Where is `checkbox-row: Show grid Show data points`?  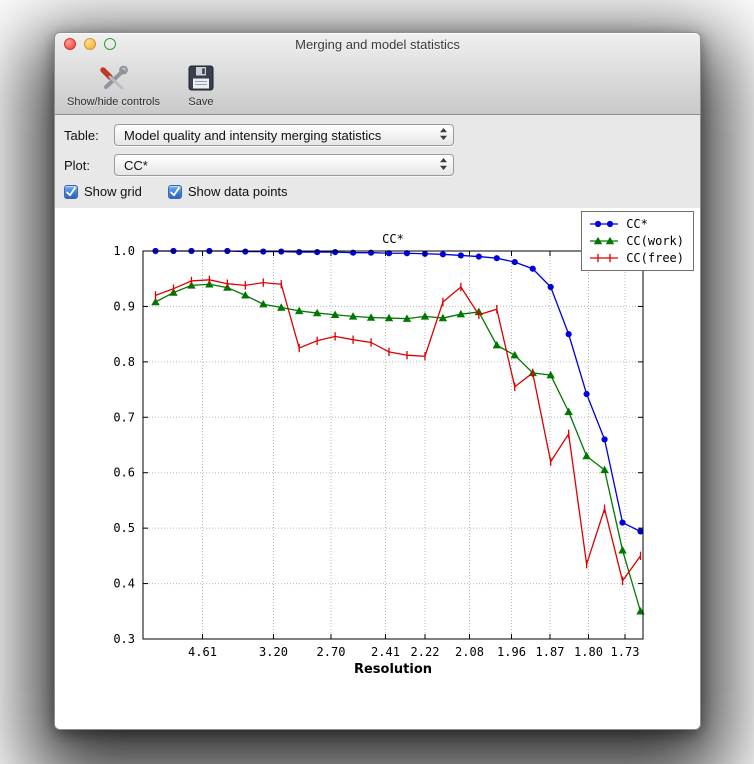 checkbox-row: Show grid Show data points is located at coordinates (382, 191).